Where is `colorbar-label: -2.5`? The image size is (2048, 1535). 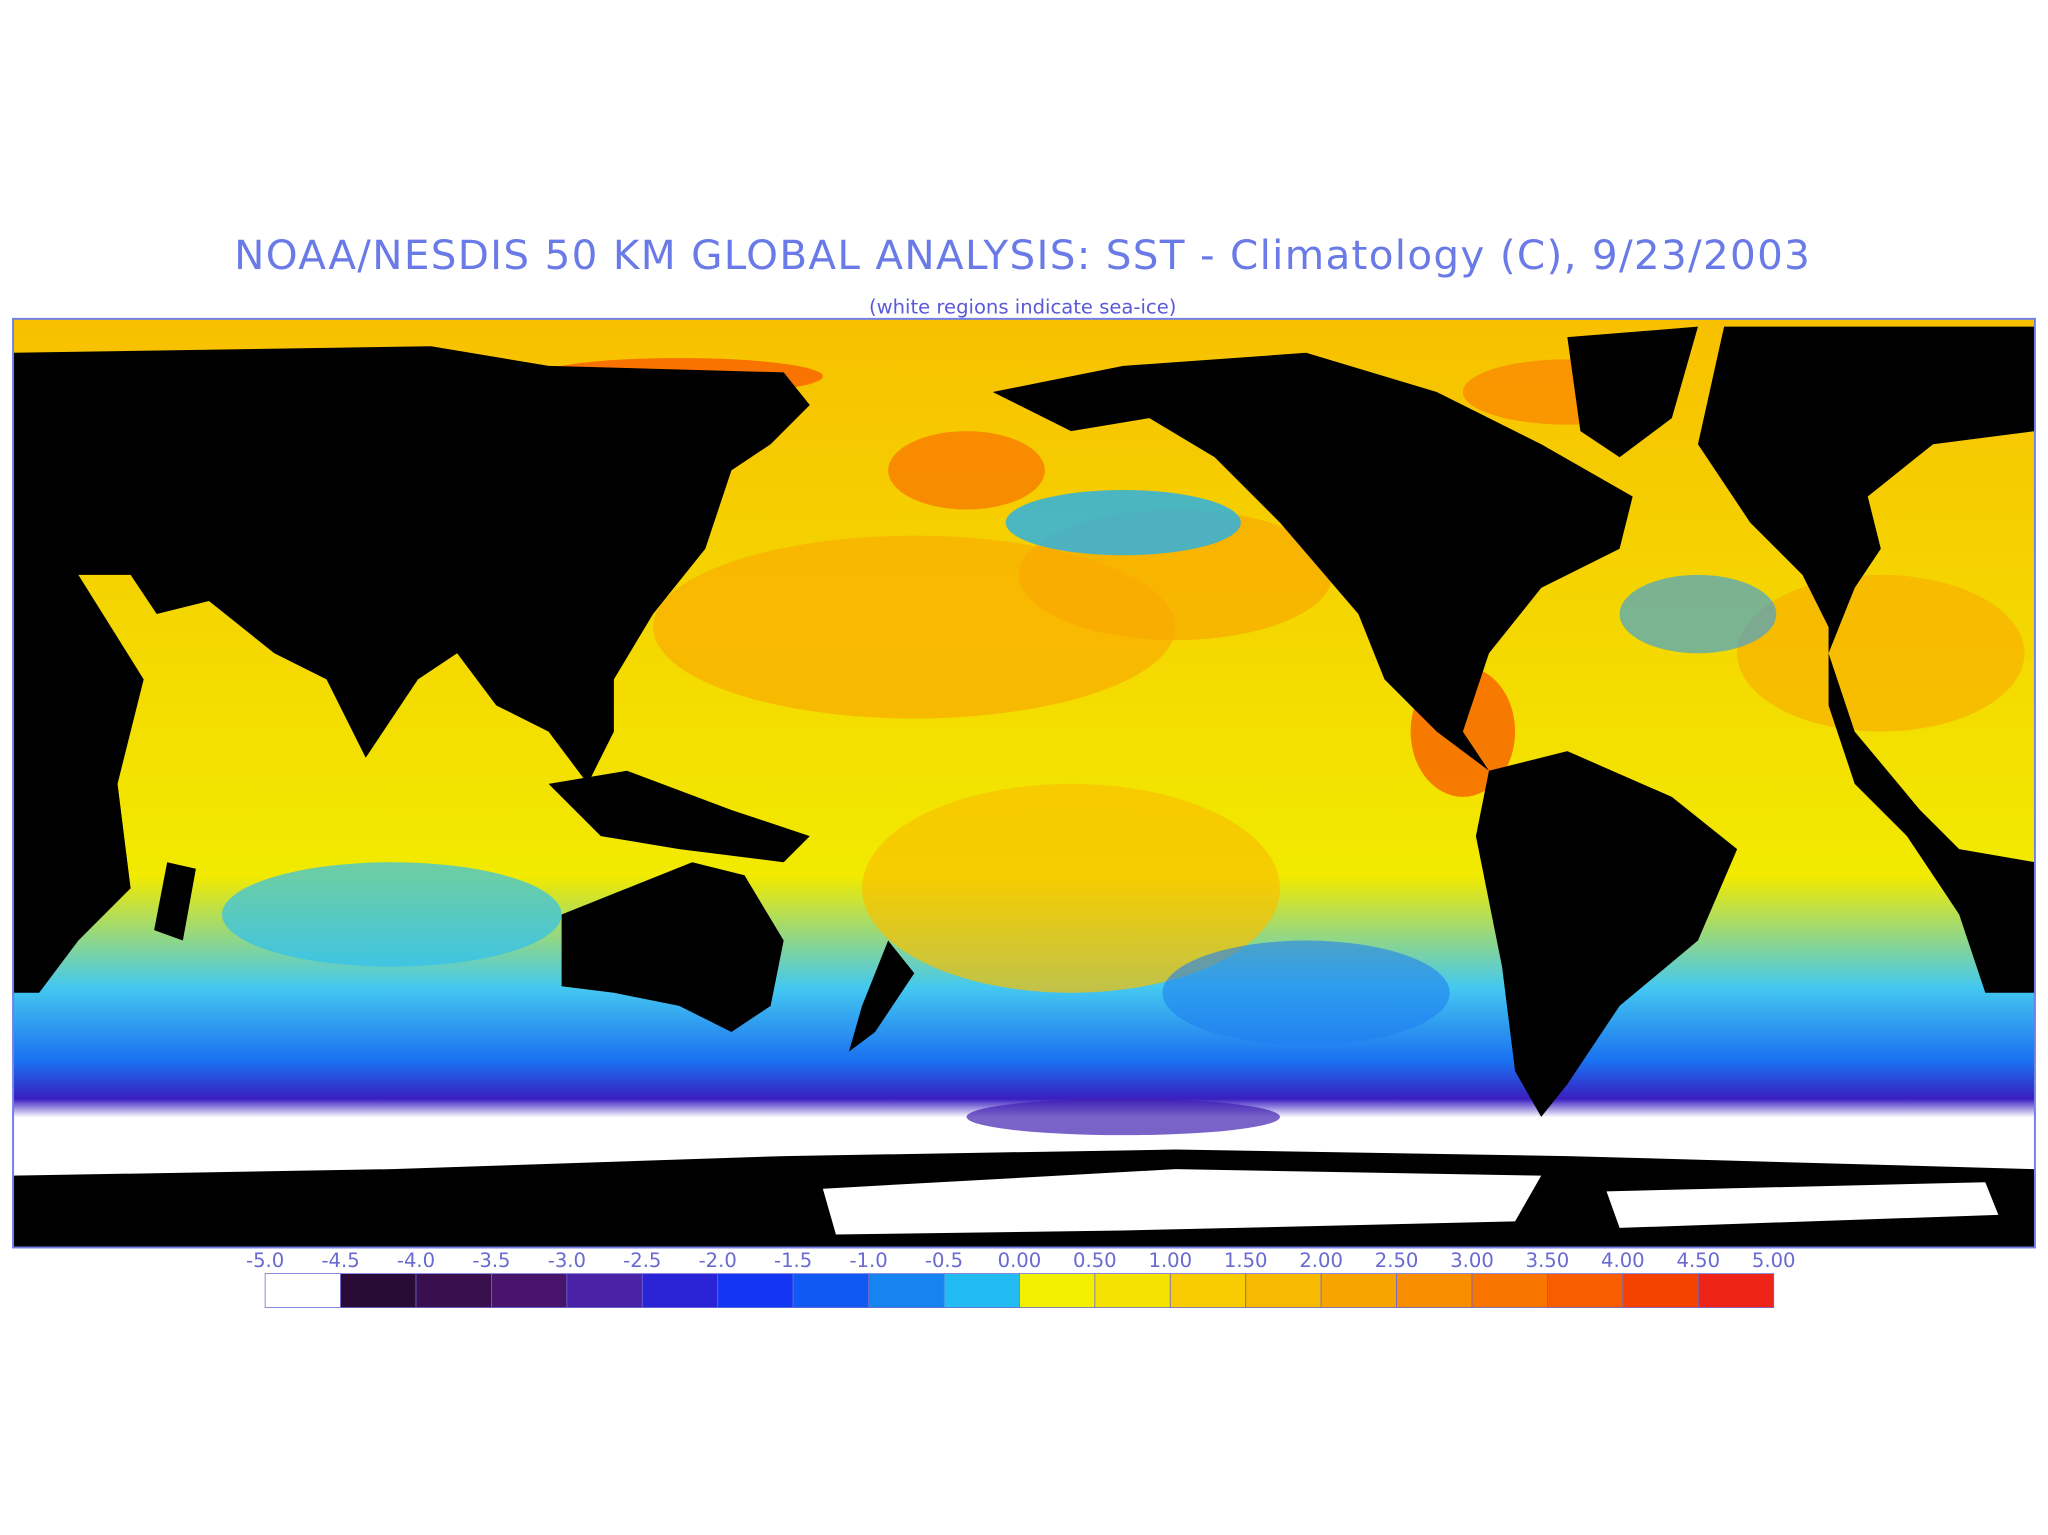
colorbar-label: -2.5 is located at coordinates (642, 1260).